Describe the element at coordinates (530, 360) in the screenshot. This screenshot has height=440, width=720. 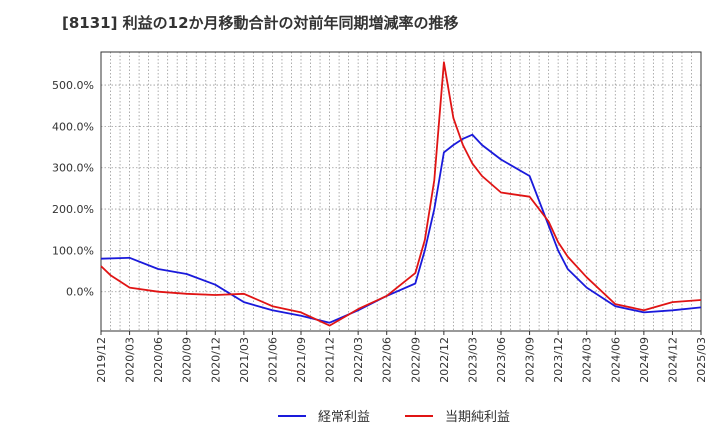
I see `x-tick-label: 2023/09` at that location.